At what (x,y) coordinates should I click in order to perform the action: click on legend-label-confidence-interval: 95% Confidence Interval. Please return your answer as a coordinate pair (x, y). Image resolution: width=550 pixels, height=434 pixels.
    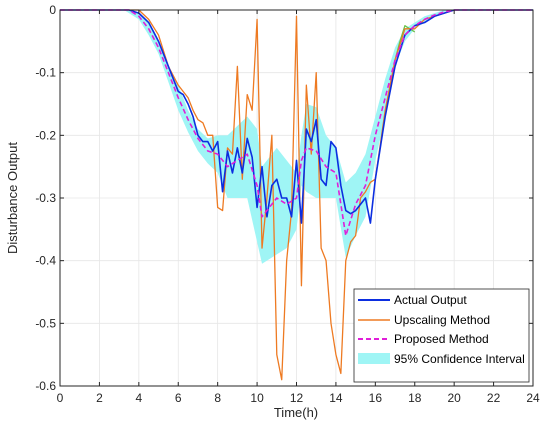
    Looking at the image, I should click on (459, 359).